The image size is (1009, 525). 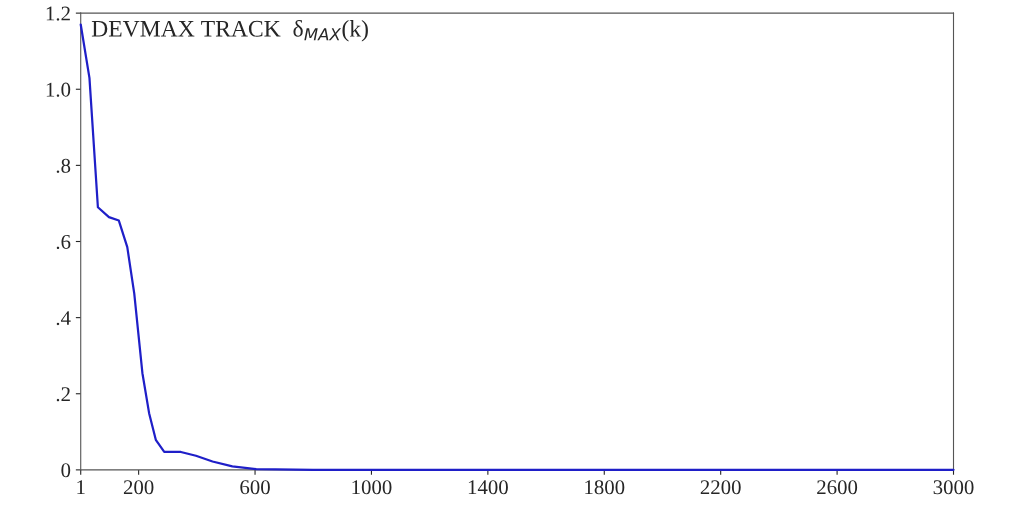 What do you see at coordinates (255, 487) in the screenshot?
I see `x-tick-label: 600` at bounding box center [255, 487].